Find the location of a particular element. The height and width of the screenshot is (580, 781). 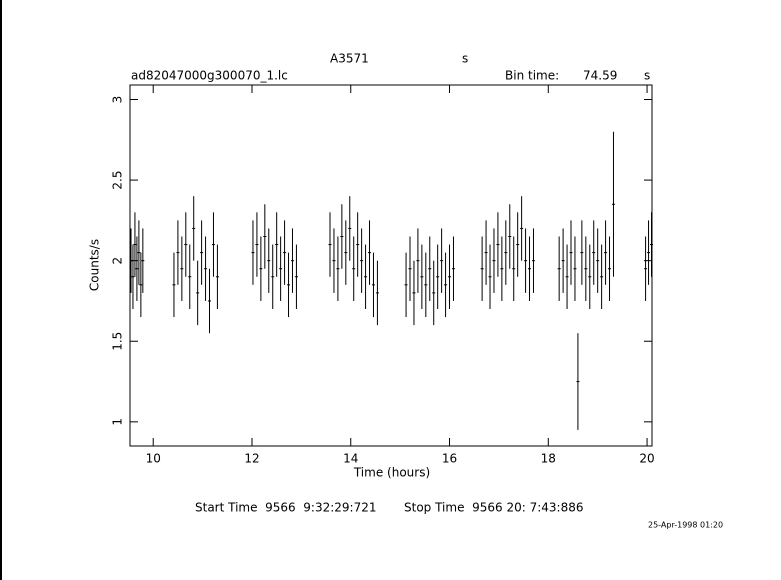

x-tick-label: 18 is located at coordinates (548, 459).